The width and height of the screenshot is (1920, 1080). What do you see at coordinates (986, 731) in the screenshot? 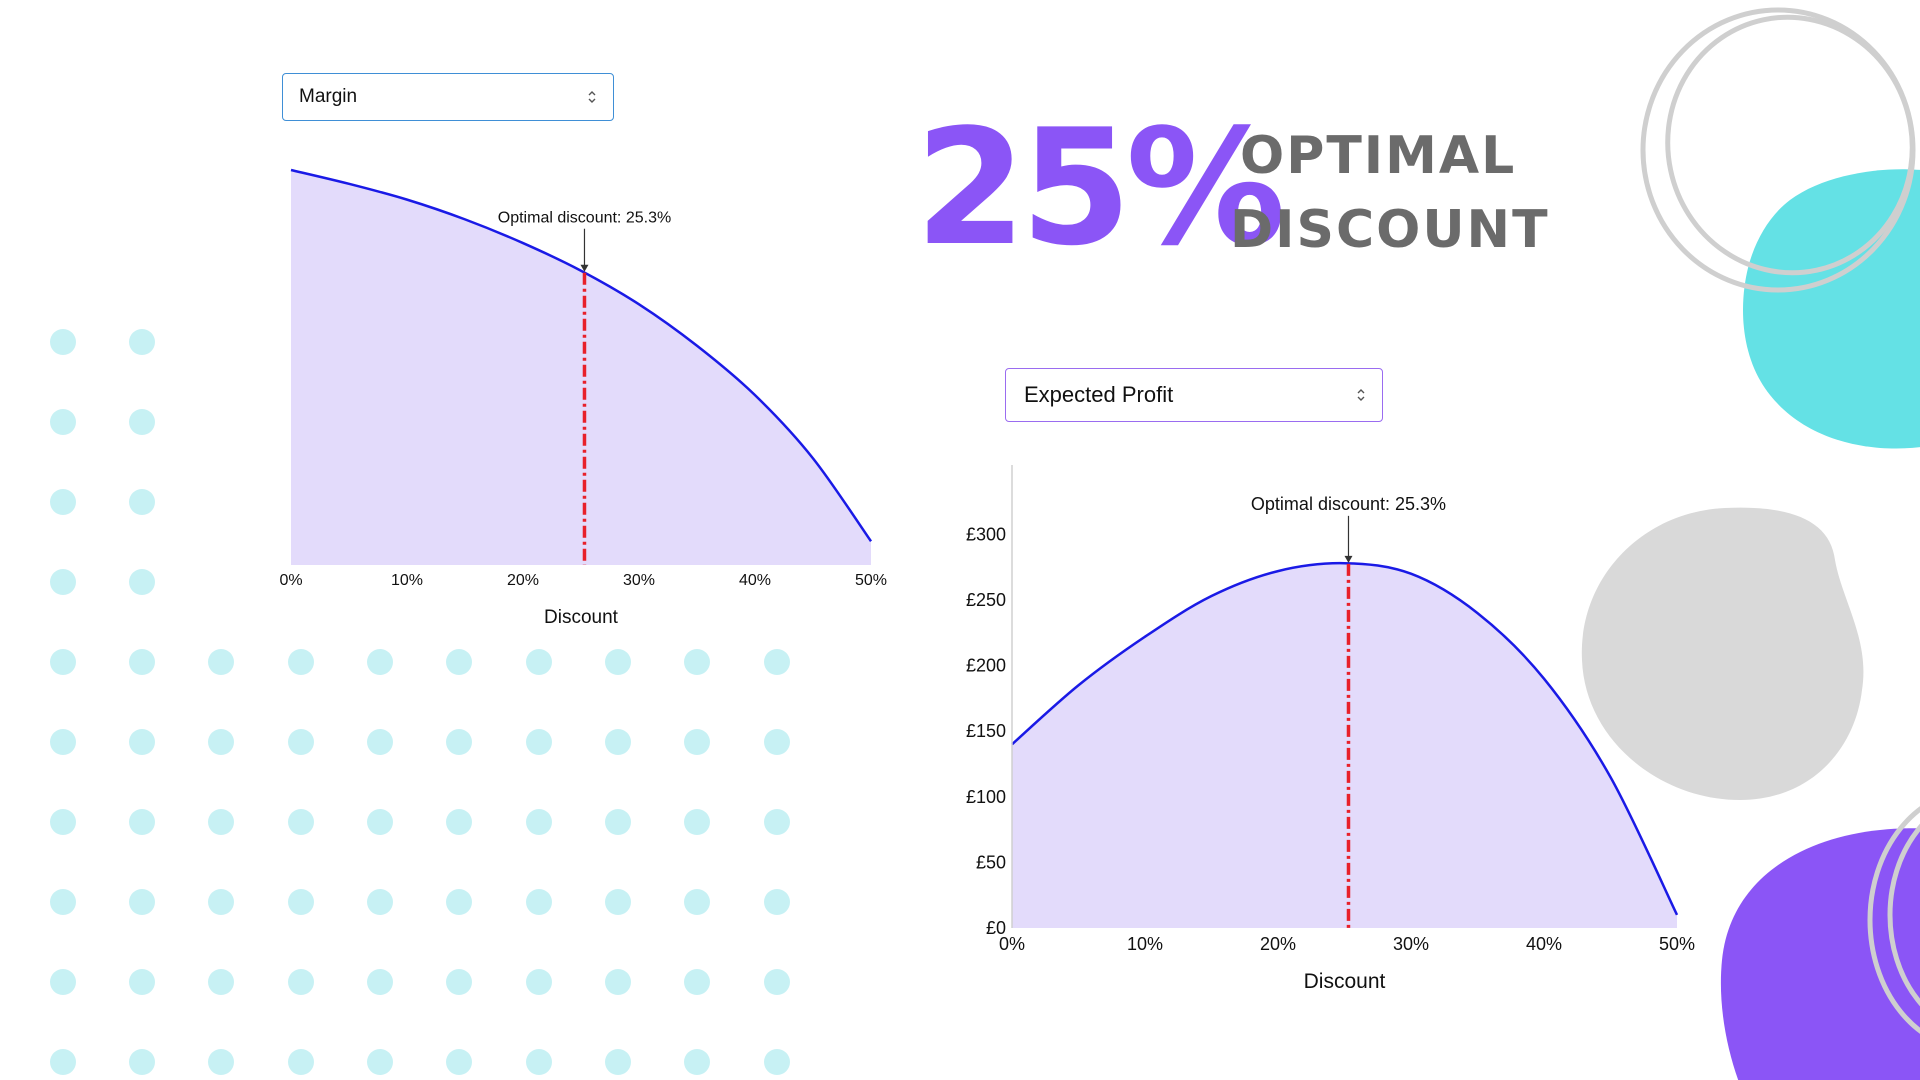
I see `y-tick-label: £150` at bounding box center [986, 731].